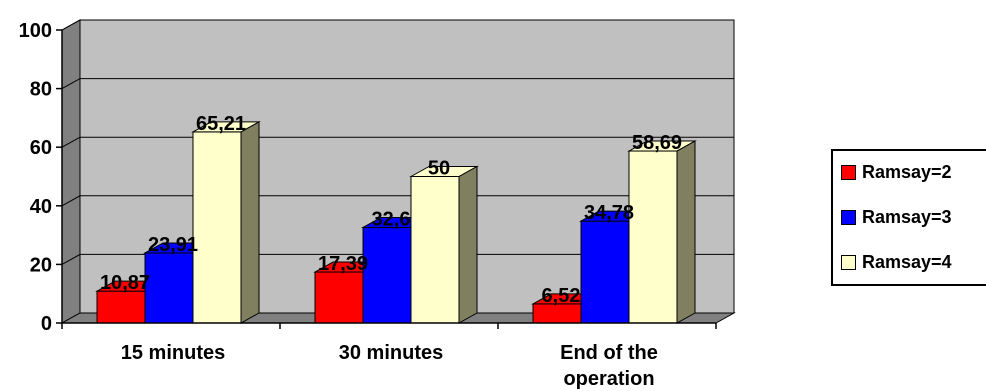 The image size is (986, 391). I want to click on x-tick-label-line: 30 minutes, so click(391, 353).